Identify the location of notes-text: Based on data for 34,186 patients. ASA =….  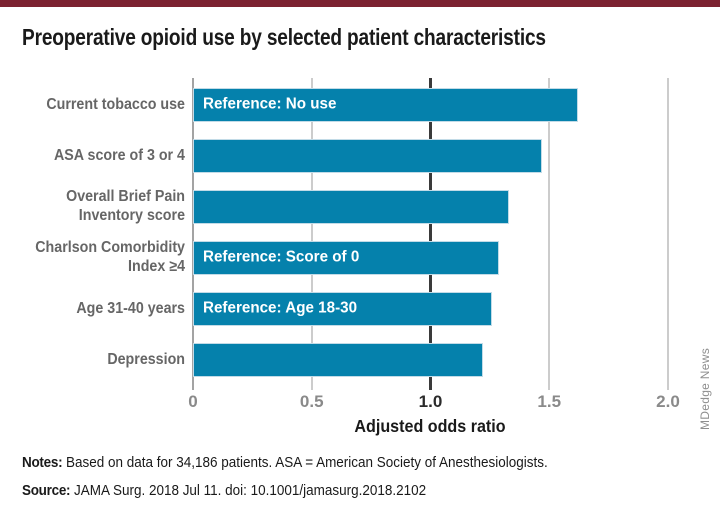
(305, 463).